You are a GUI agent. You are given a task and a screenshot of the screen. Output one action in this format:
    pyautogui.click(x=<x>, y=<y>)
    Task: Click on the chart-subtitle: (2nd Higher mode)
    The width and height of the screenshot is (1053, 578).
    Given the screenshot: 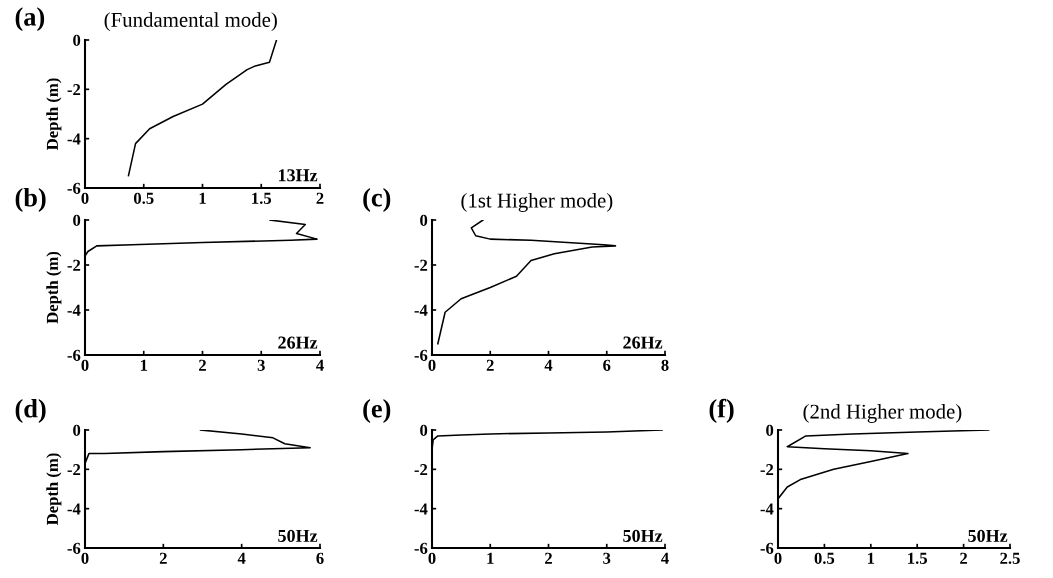 What is the action you would take?
    pyautogui.click(x=882, y=413)
    